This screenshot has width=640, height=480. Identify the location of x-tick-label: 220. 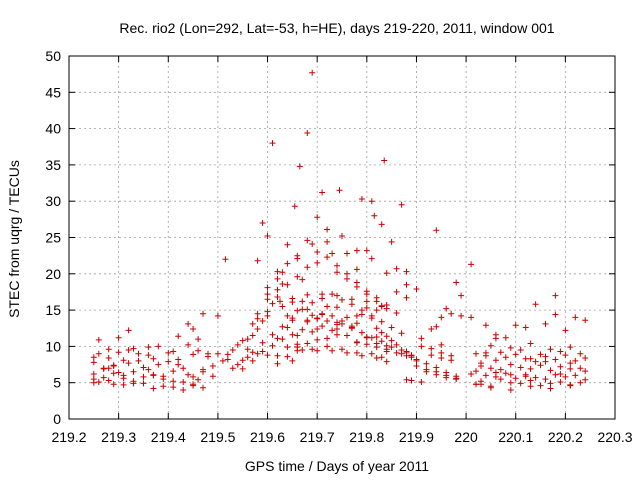
(466, 437).